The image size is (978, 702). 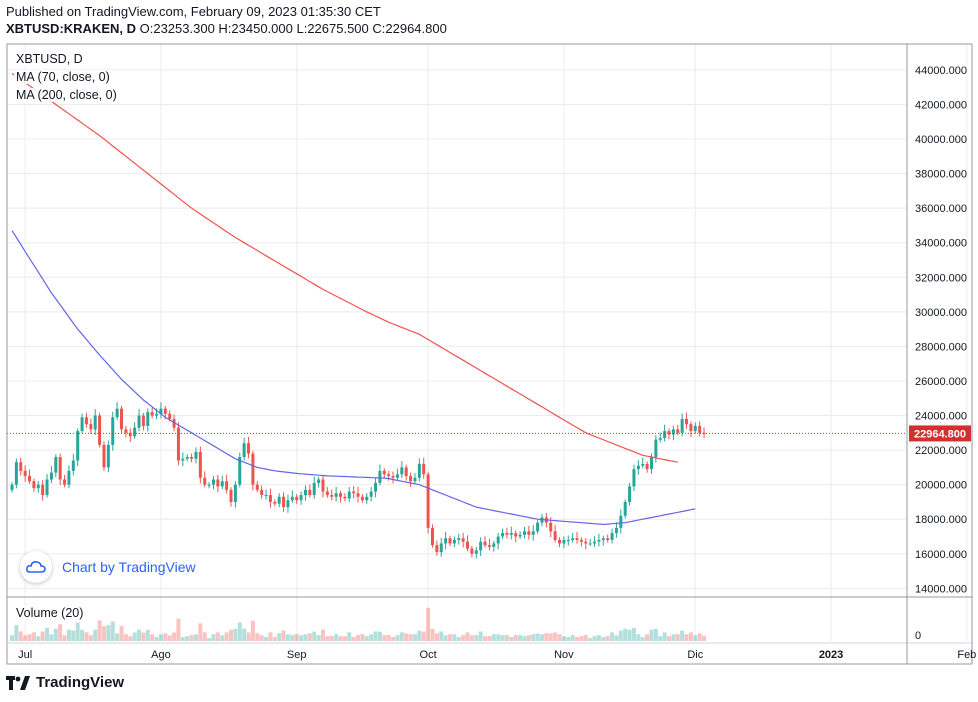 I want to click on y-tick-label: 42000.000, so click(x=941, y=105).